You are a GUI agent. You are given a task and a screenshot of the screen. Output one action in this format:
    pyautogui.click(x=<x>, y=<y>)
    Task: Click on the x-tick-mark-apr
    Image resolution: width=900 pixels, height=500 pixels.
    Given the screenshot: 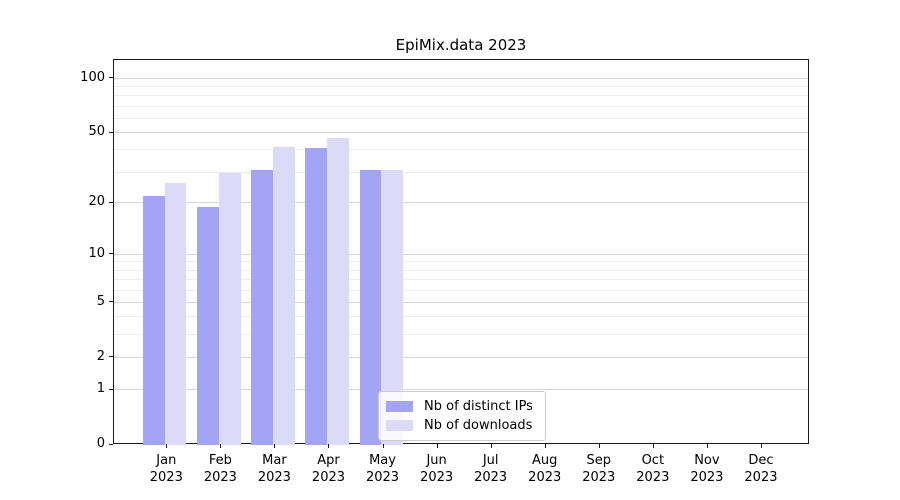 What is the action you would take?
    pyautogui.click(x=329, y=446)
    